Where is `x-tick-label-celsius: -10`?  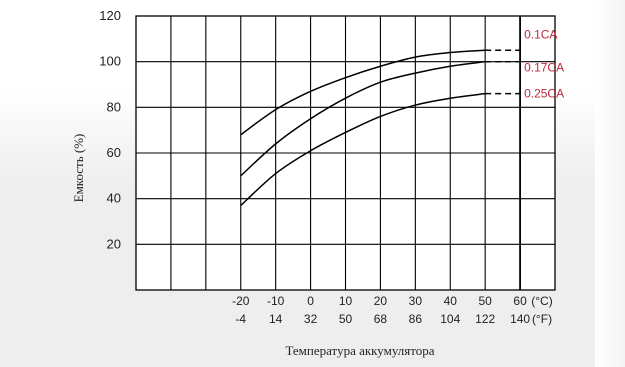 x-tick-label-celsius: -10 is located at coordinates (276, 301).